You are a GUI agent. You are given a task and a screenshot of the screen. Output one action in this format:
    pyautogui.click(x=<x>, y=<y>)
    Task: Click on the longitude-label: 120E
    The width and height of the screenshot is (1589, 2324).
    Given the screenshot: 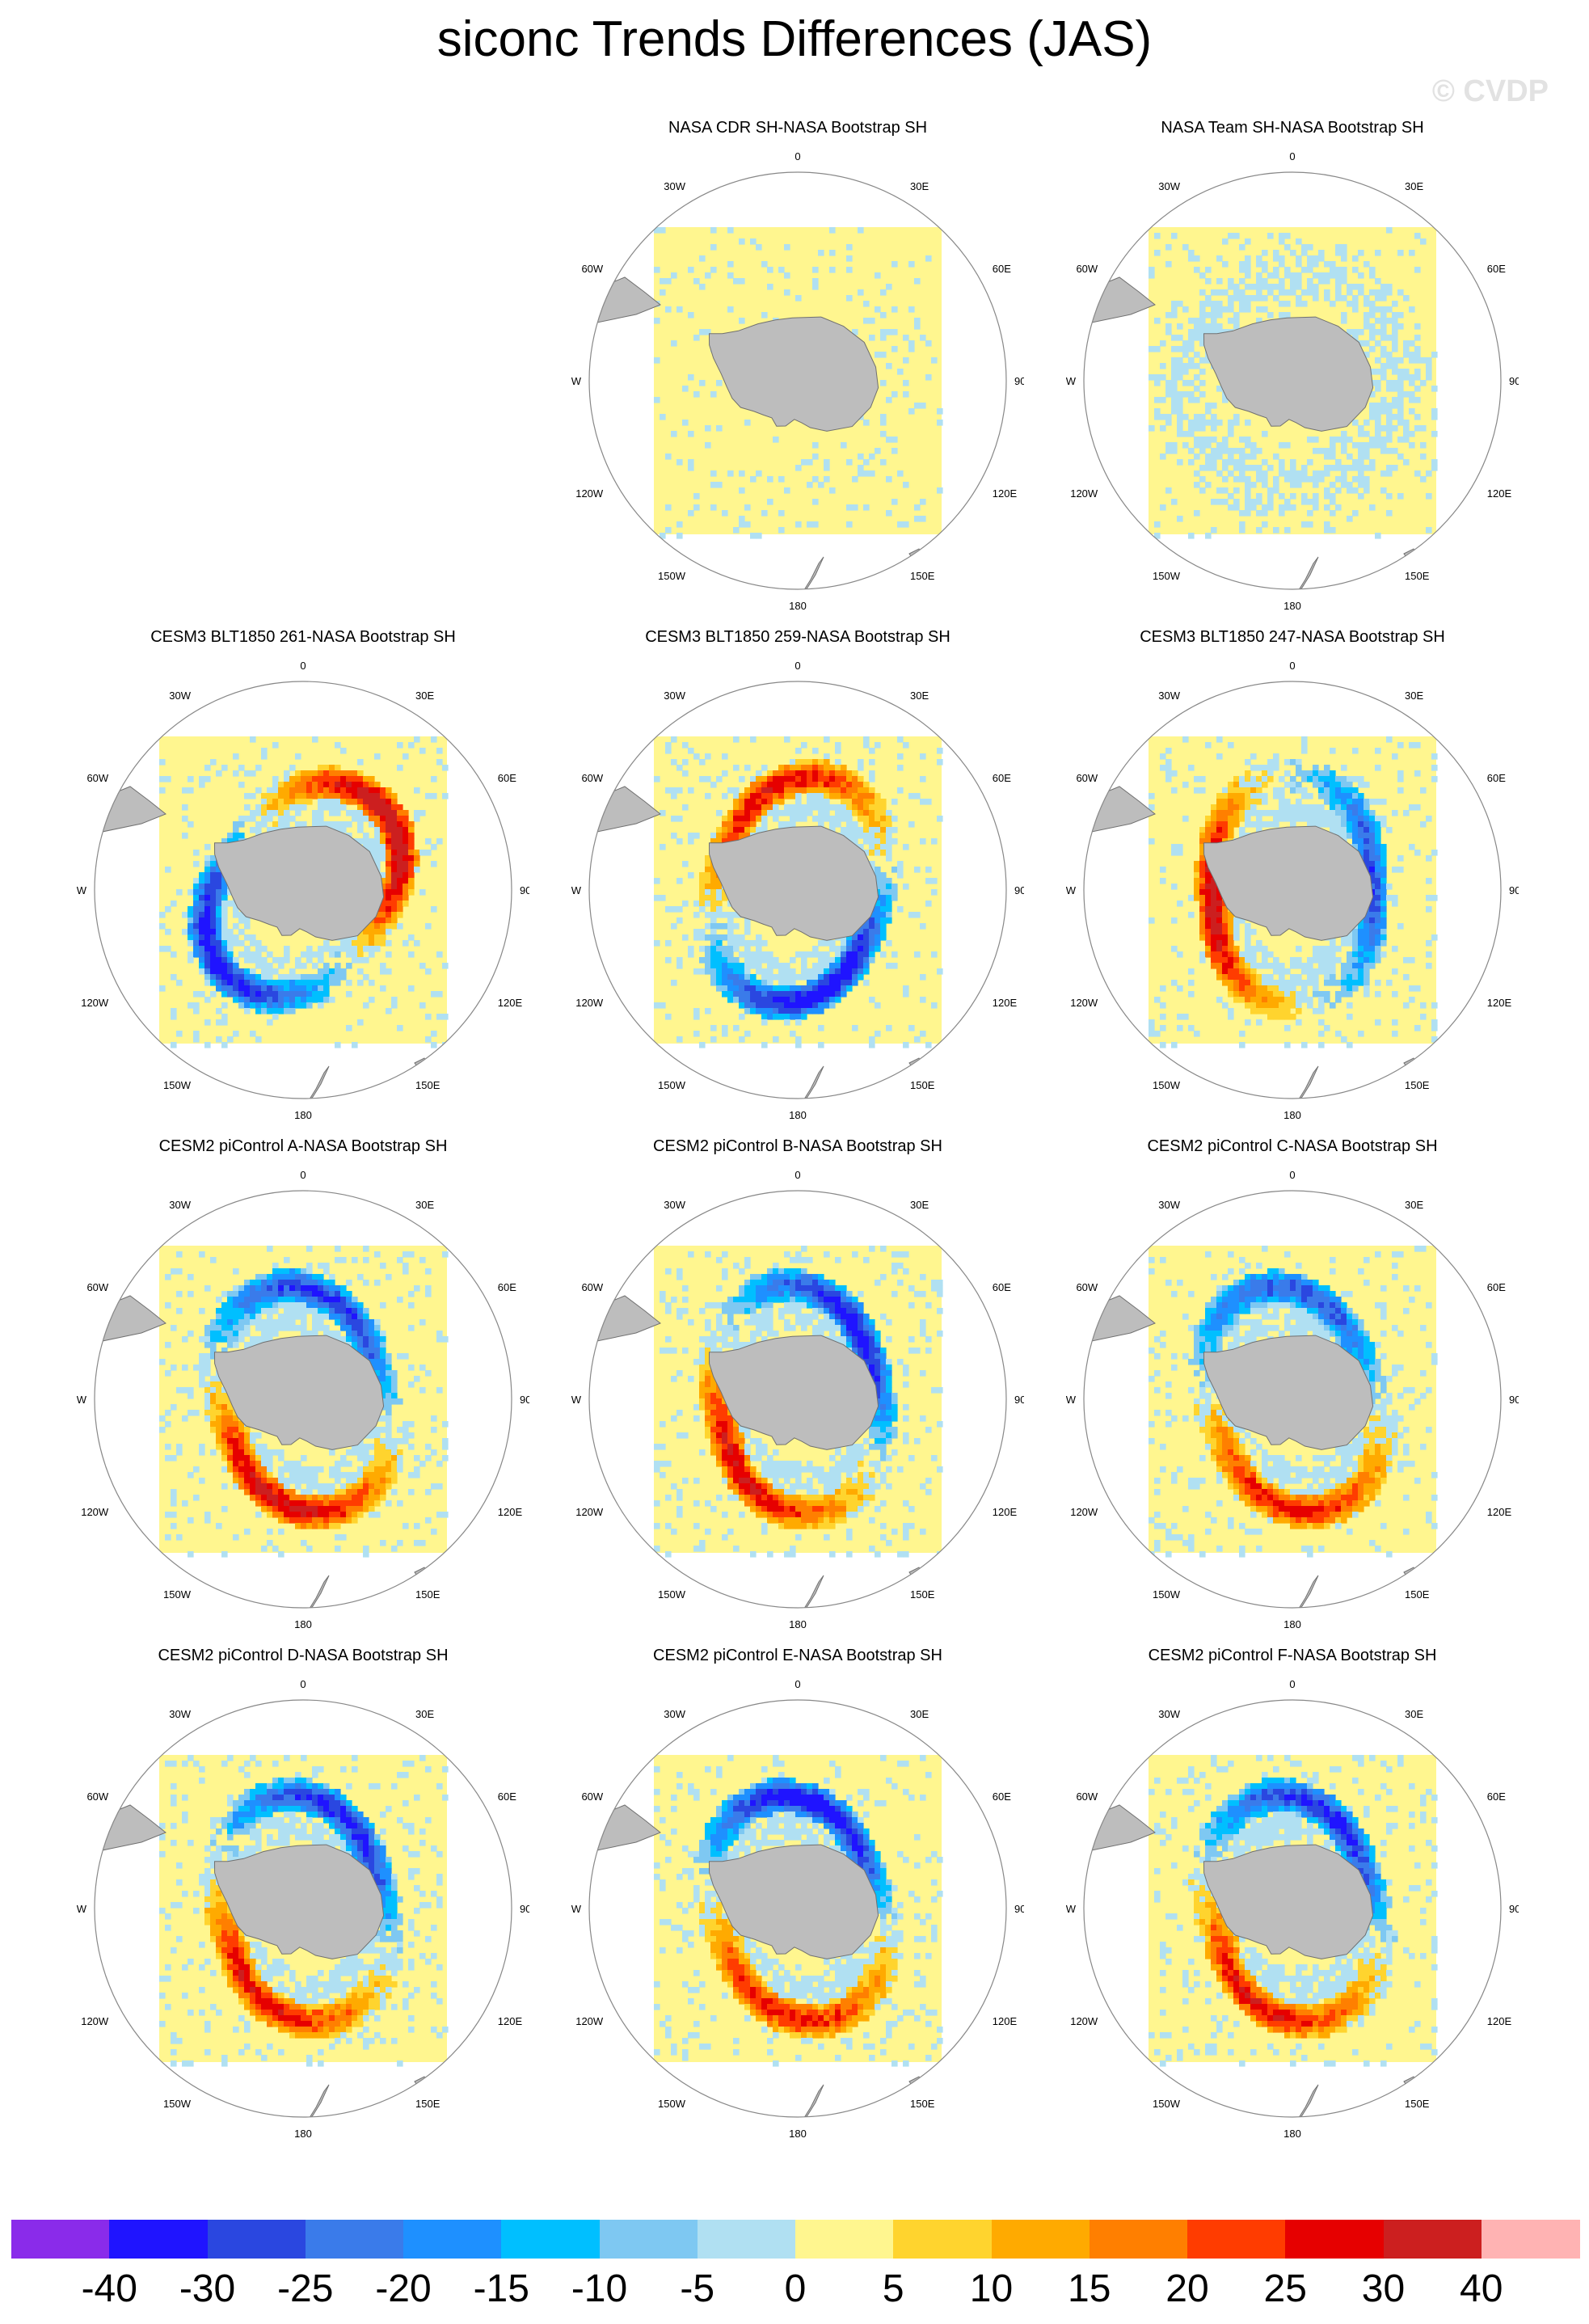 What is the action you would take?
    pyautogui.click(x=510, y=1003)
    